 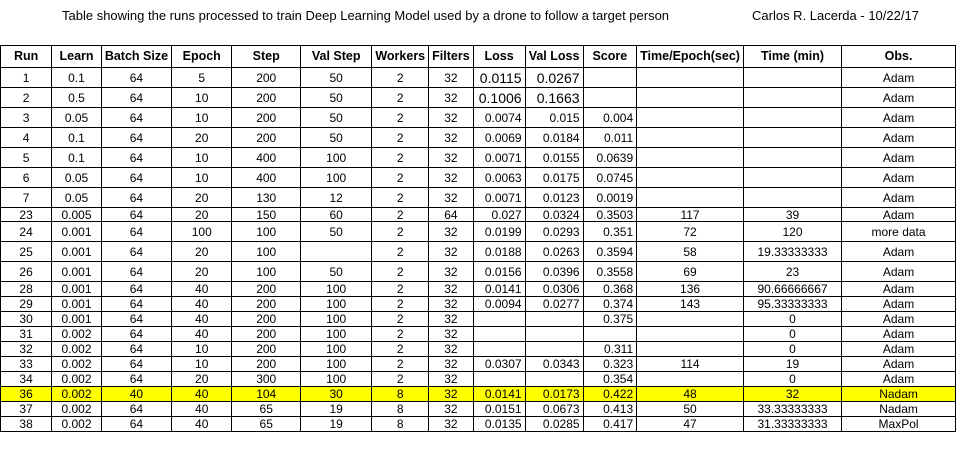 What do you see at coordinates (76, 97) in the screenshot?
I see `cell-learn: 0.5` at bounding box center [76, 97].